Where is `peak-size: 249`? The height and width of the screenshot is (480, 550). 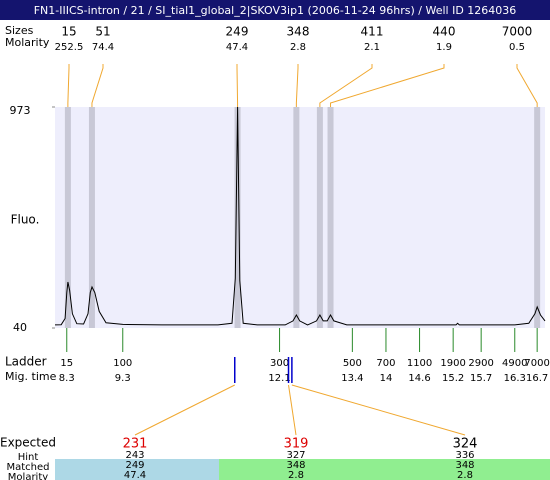
peak-size: 249 is located at coordinates (237, 32).